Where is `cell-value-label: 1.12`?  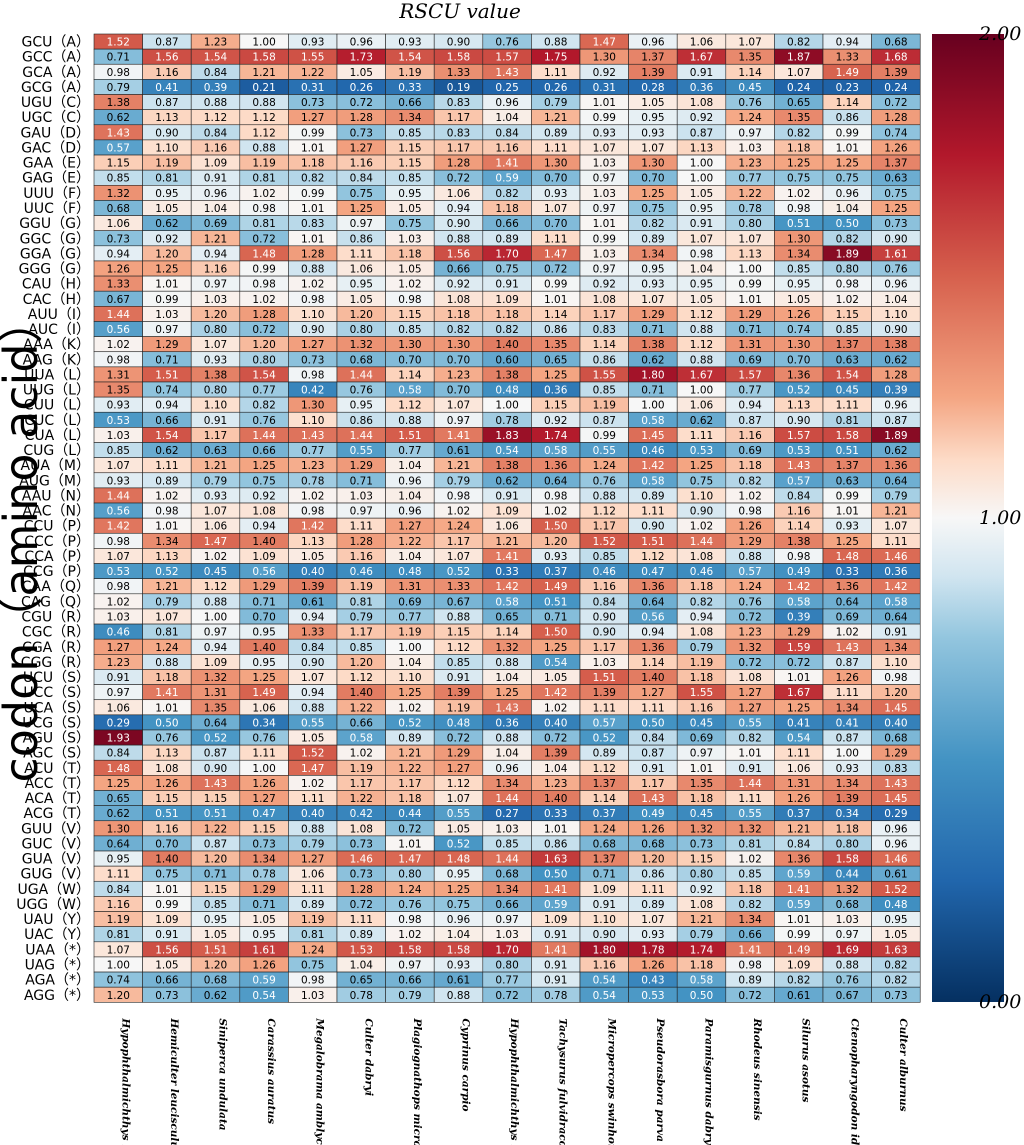 cell-value-label: 1.12 is located at coordinates (215, 118).